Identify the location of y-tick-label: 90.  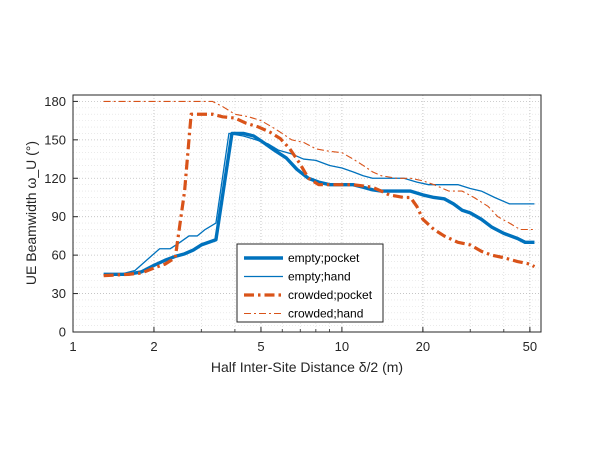
(59, 216).